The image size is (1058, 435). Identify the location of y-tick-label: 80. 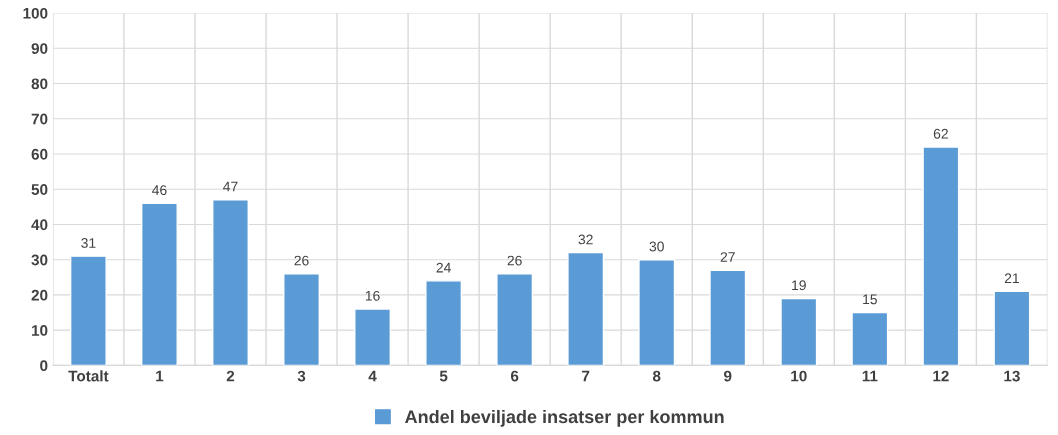
(39, 84).